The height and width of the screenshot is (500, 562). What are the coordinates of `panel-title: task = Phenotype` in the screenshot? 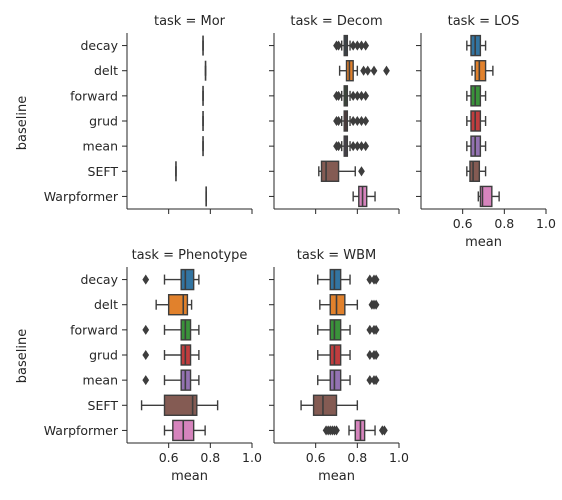 It's located at (190, 255).